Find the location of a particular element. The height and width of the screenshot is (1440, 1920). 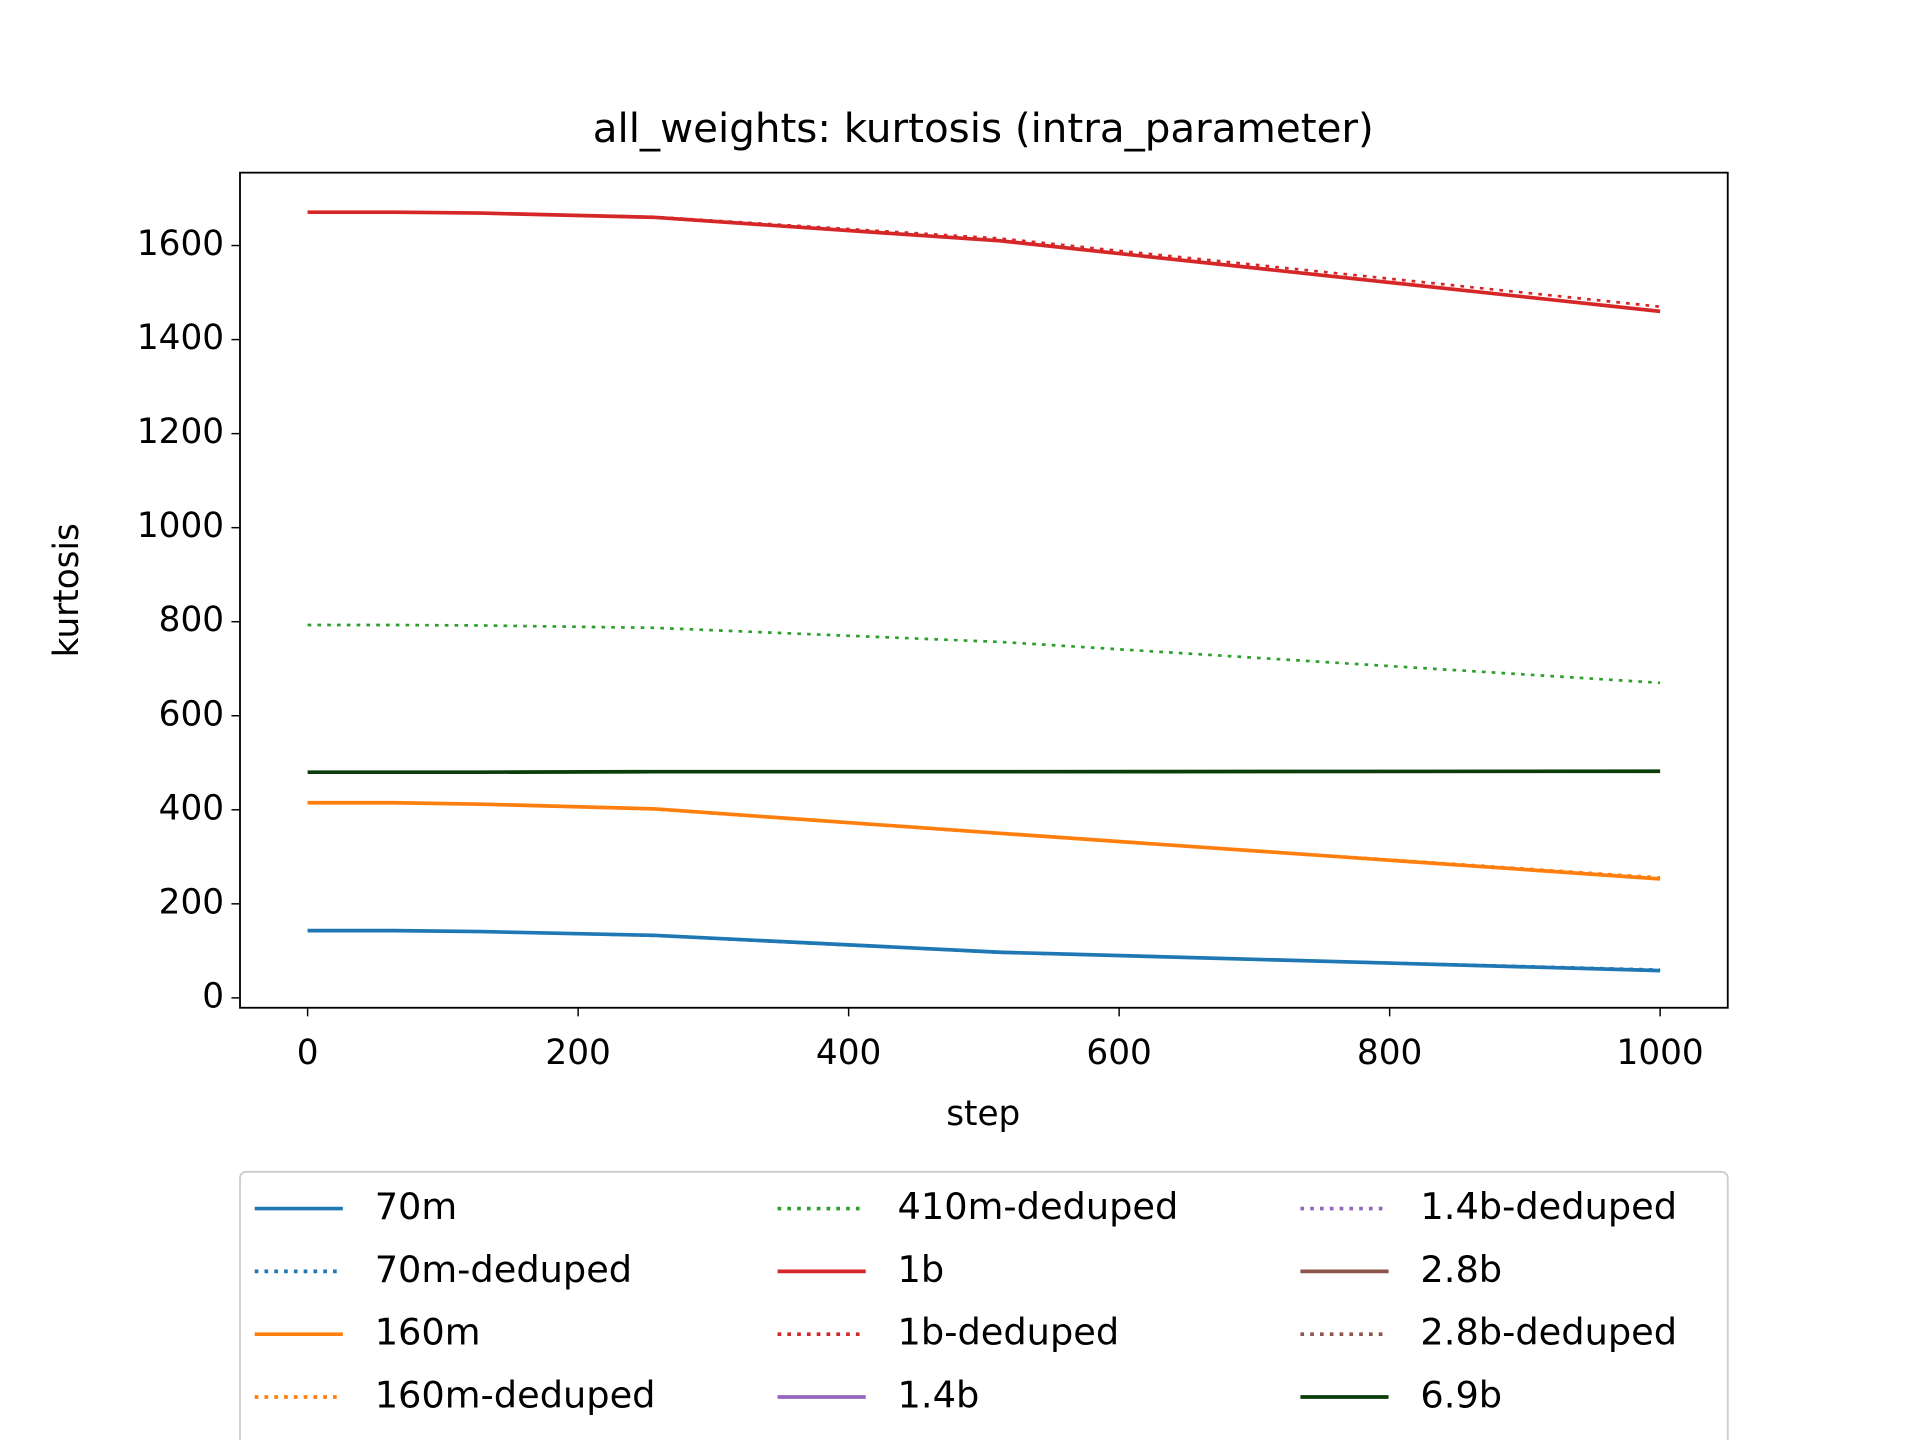

x-tick-label: 800 is located at coordinates (1389, 1053).